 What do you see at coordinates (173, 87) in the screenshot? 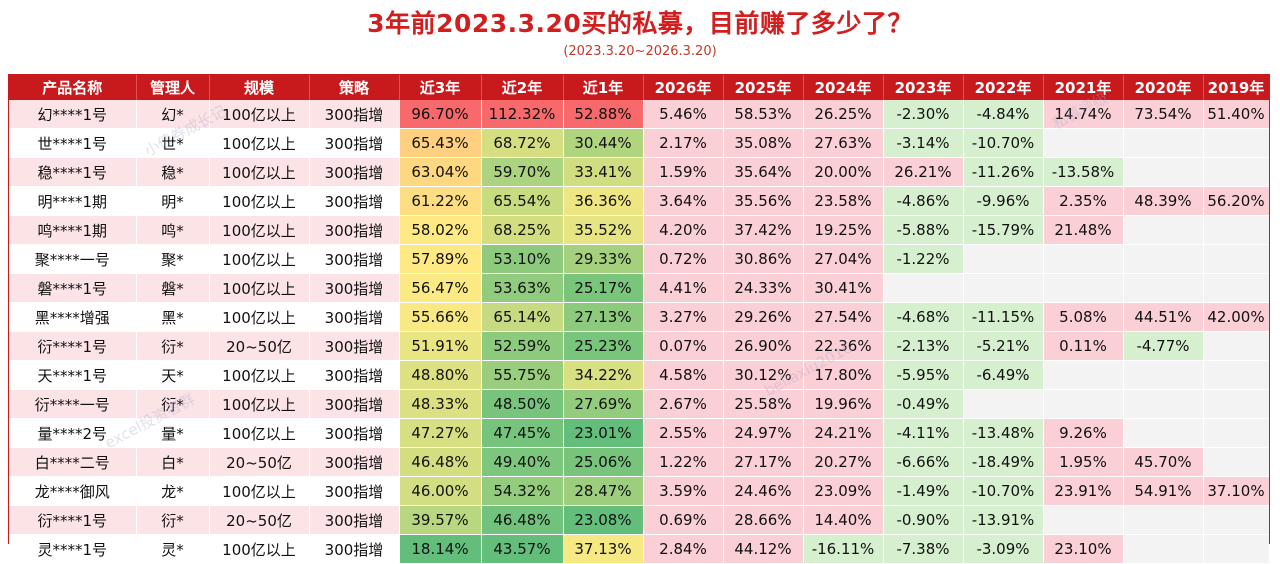
I see `column-header-manager: 管理人` at bounding box center [173, 87].